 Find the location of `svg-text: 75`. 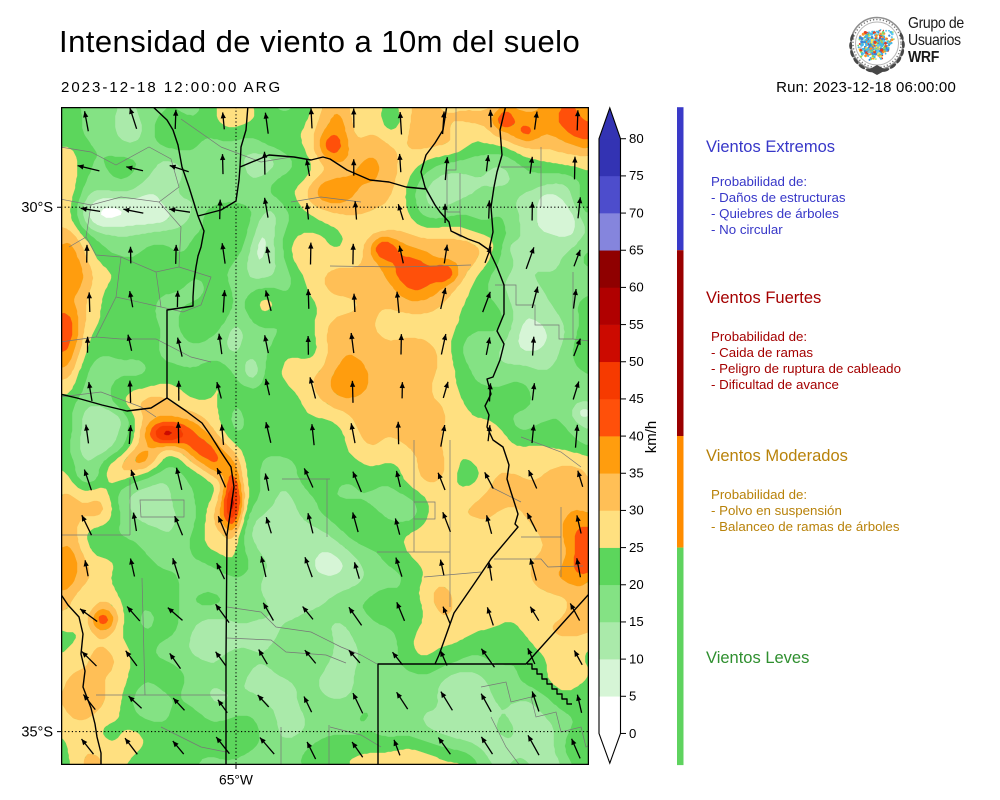

svg-text: 75 is located at coordinates (636, 175).